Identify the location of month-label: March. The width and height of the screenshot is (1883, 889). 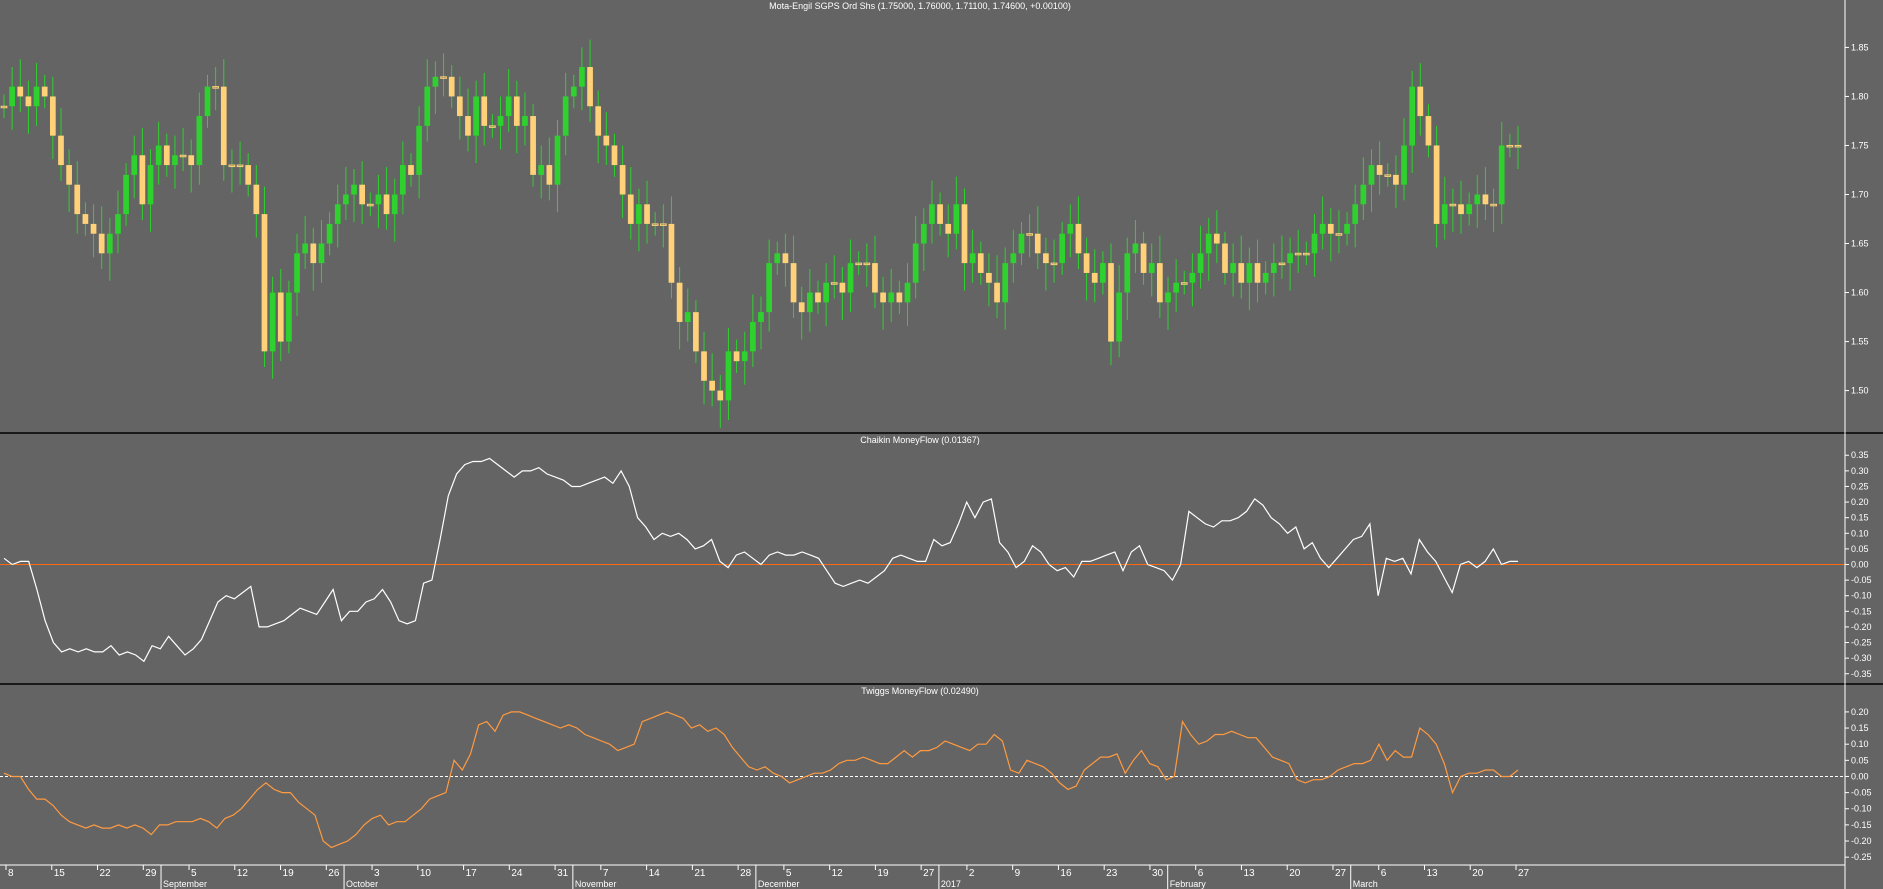
(1365, 884).